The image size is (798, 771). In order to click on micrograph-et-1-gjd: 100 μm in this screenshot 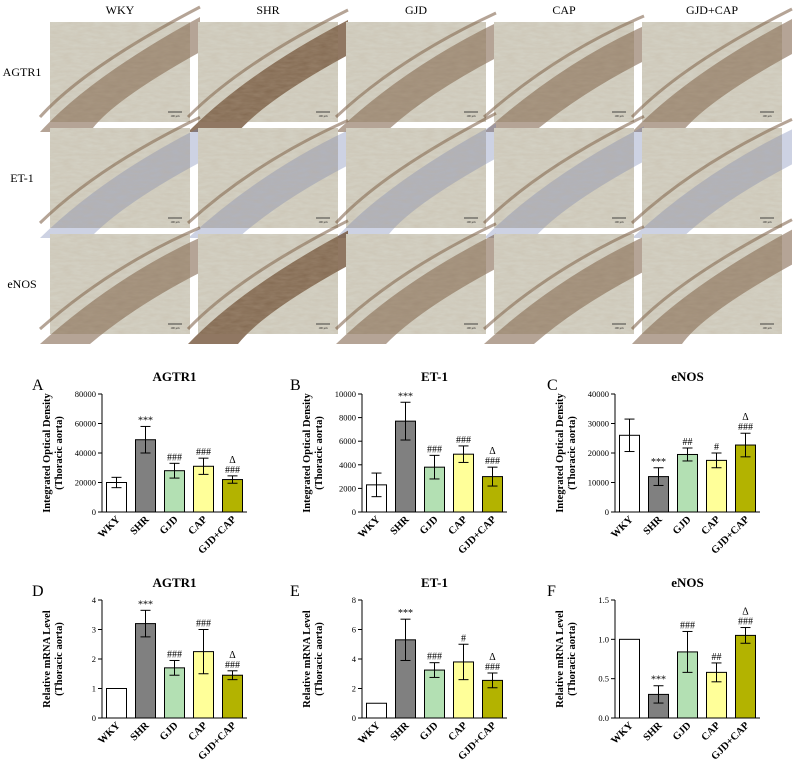, I will do `click(415, 175)`.